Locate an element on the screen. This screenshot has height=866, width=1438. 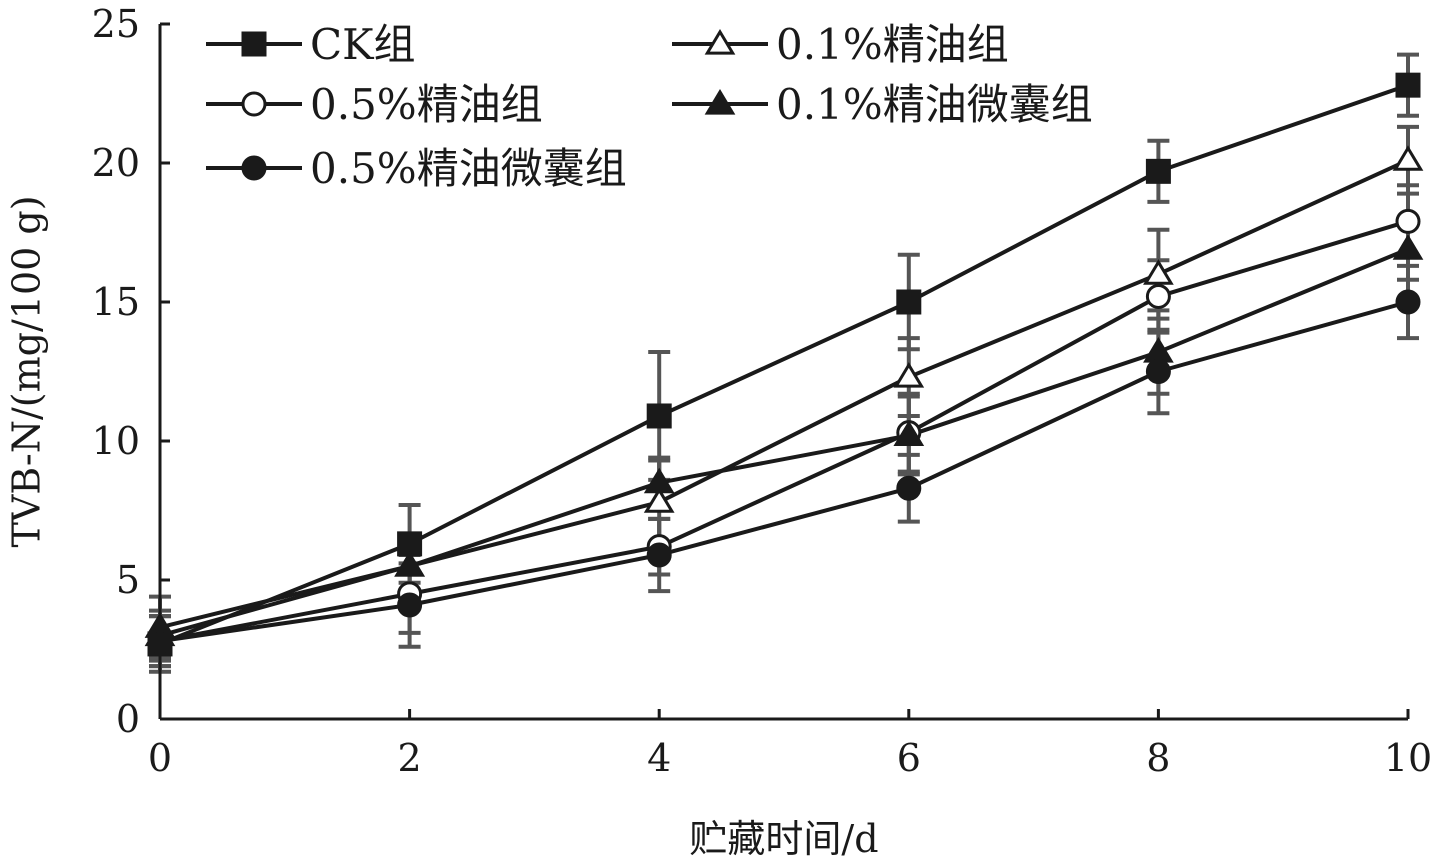
x-tick-label-4: 4 is located at coordinates (659, 758).